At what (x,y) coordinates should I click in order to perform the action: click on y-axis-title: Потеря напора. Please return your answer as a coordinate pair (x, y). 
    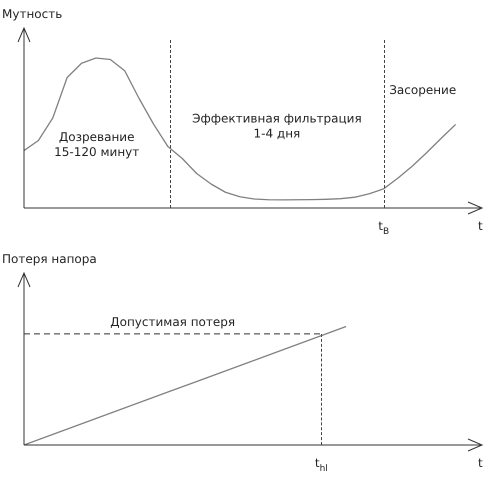
    Looking at the image, I should click on (49, 259).